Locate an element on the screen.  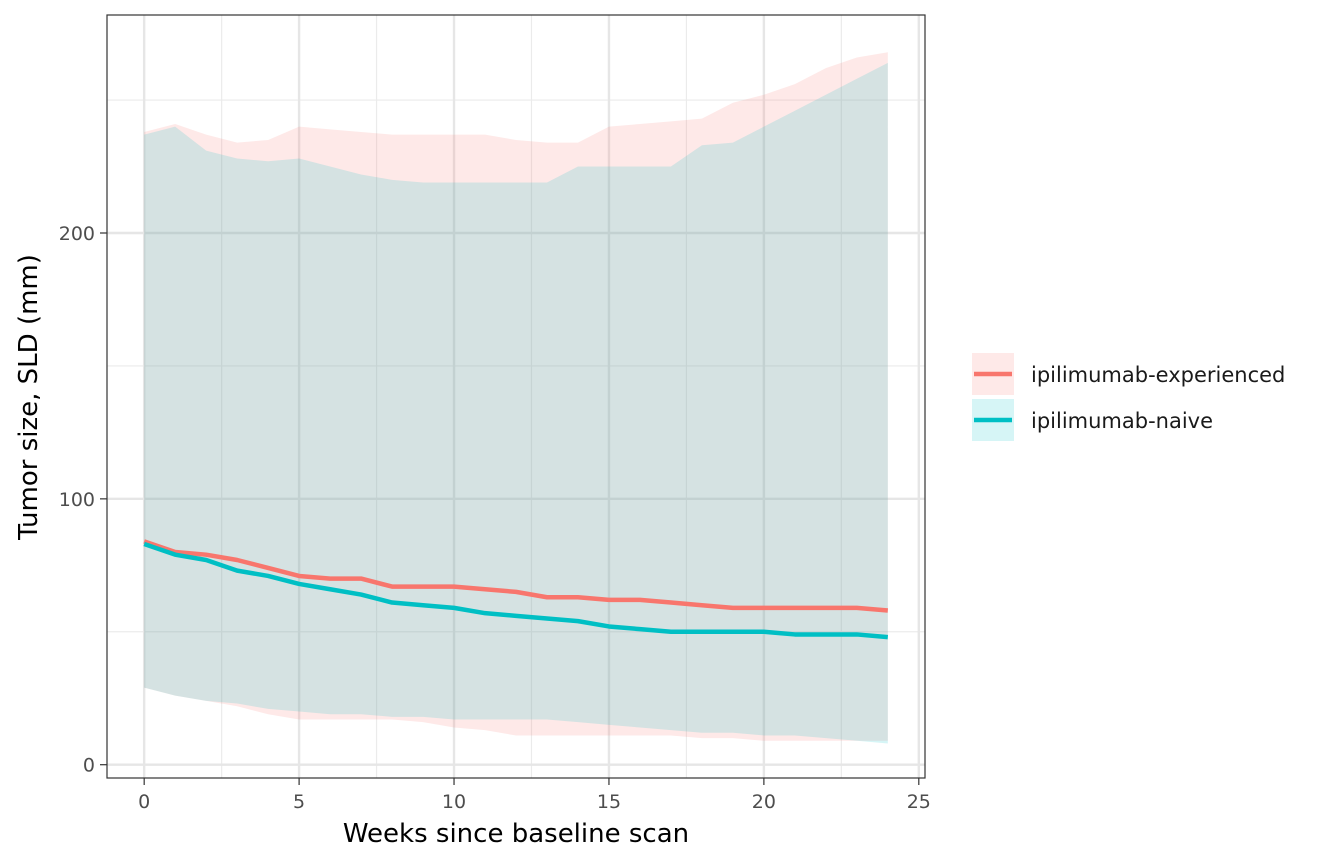
y-axis: 0 100 200 is located at coordinates (83, 500).